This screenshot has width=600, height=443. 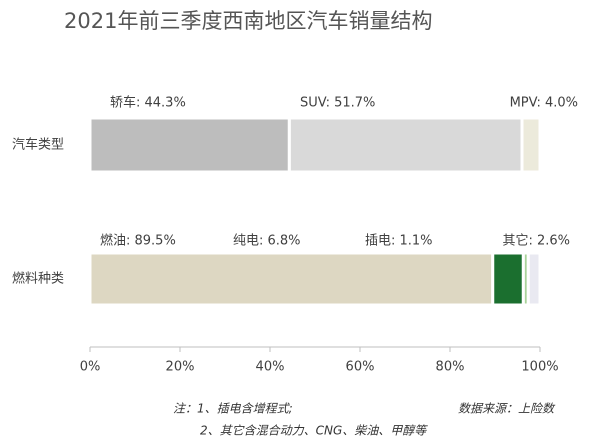 I want to click on x-tick-label: 20%, so click(x=180, y=367).